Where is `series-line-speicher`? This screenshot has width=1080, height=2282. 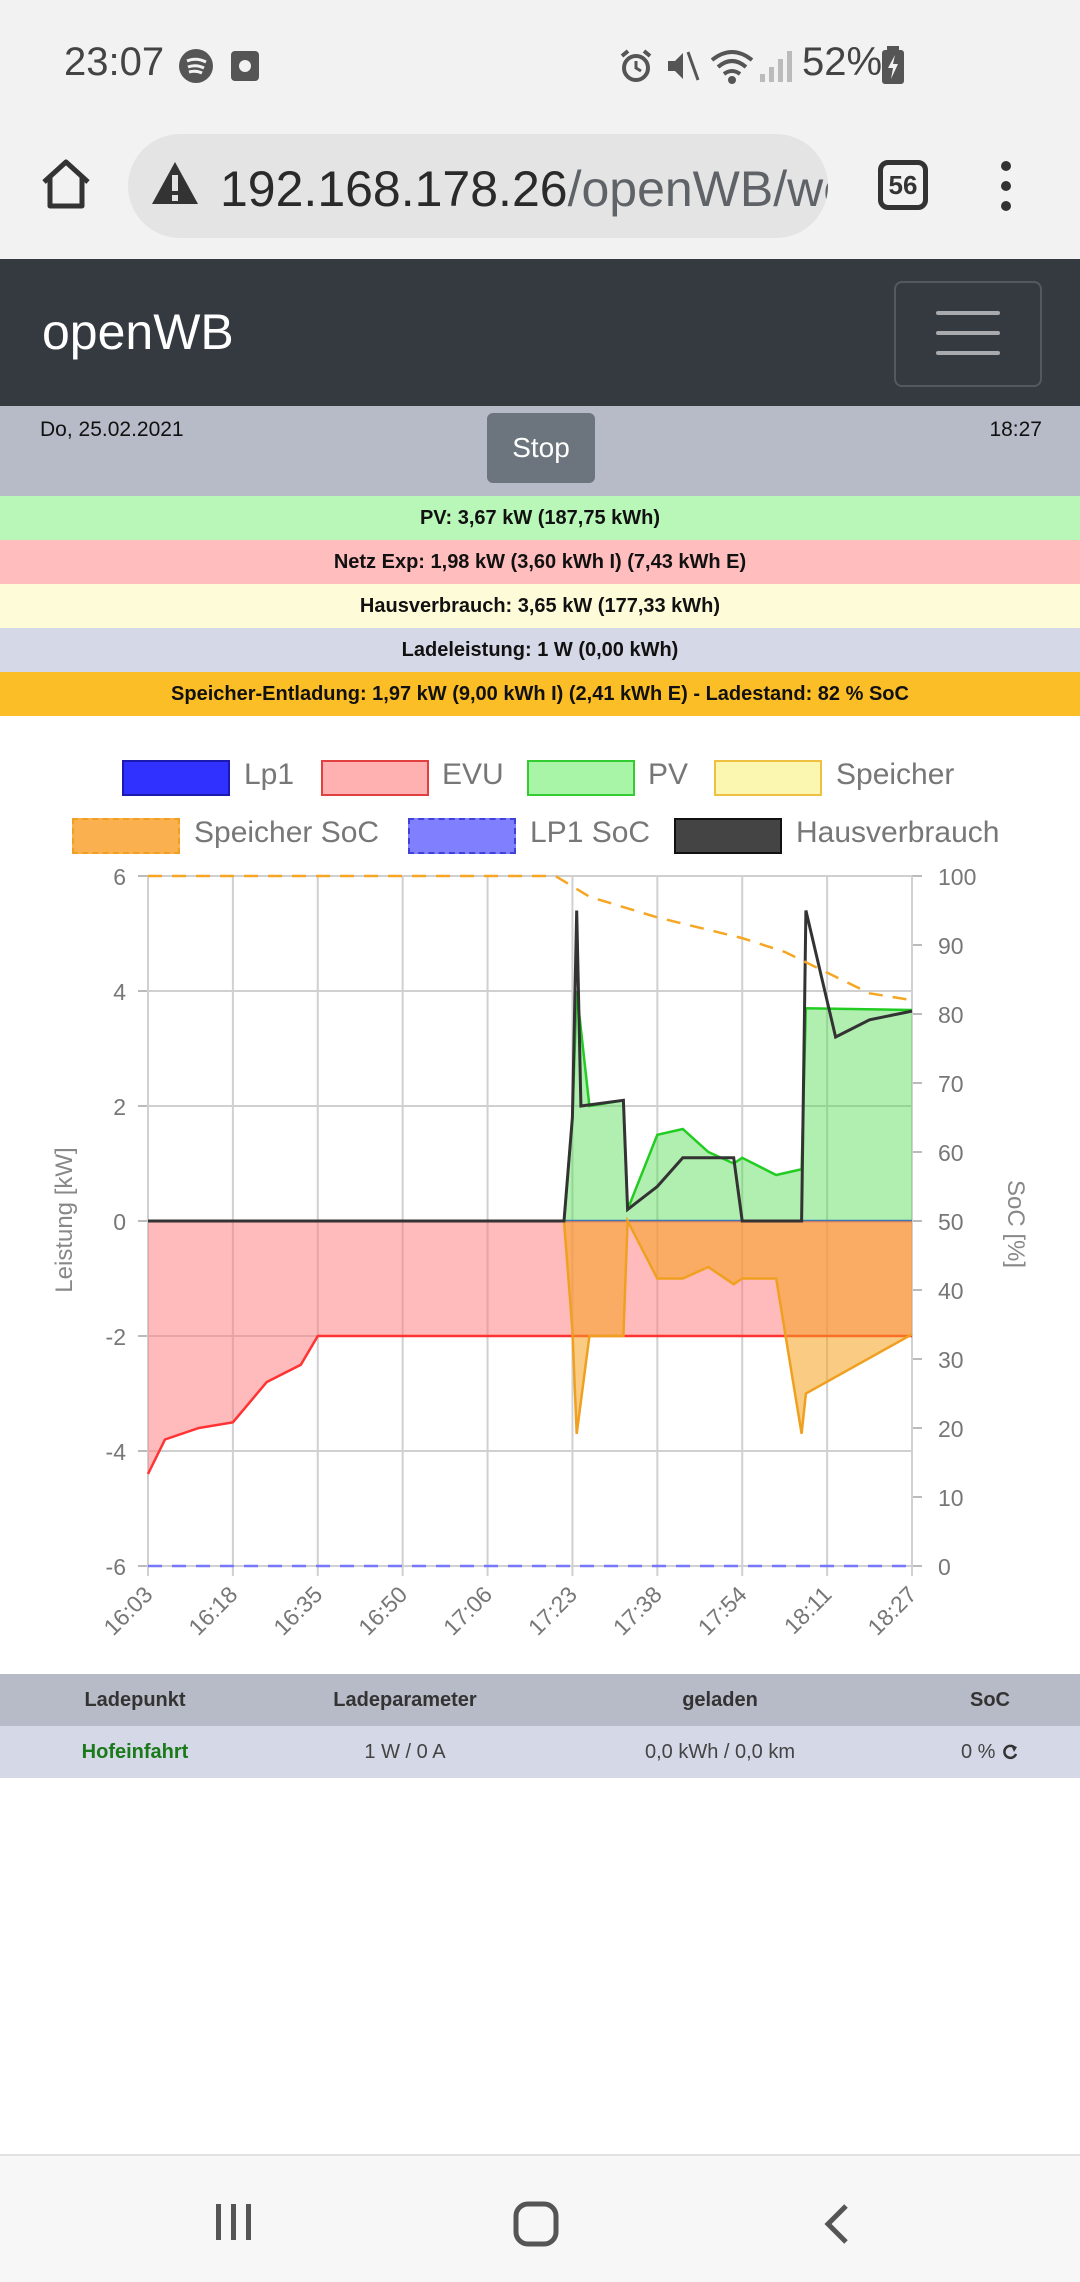
series-line-speicher is located at coordinates (530, 1325).